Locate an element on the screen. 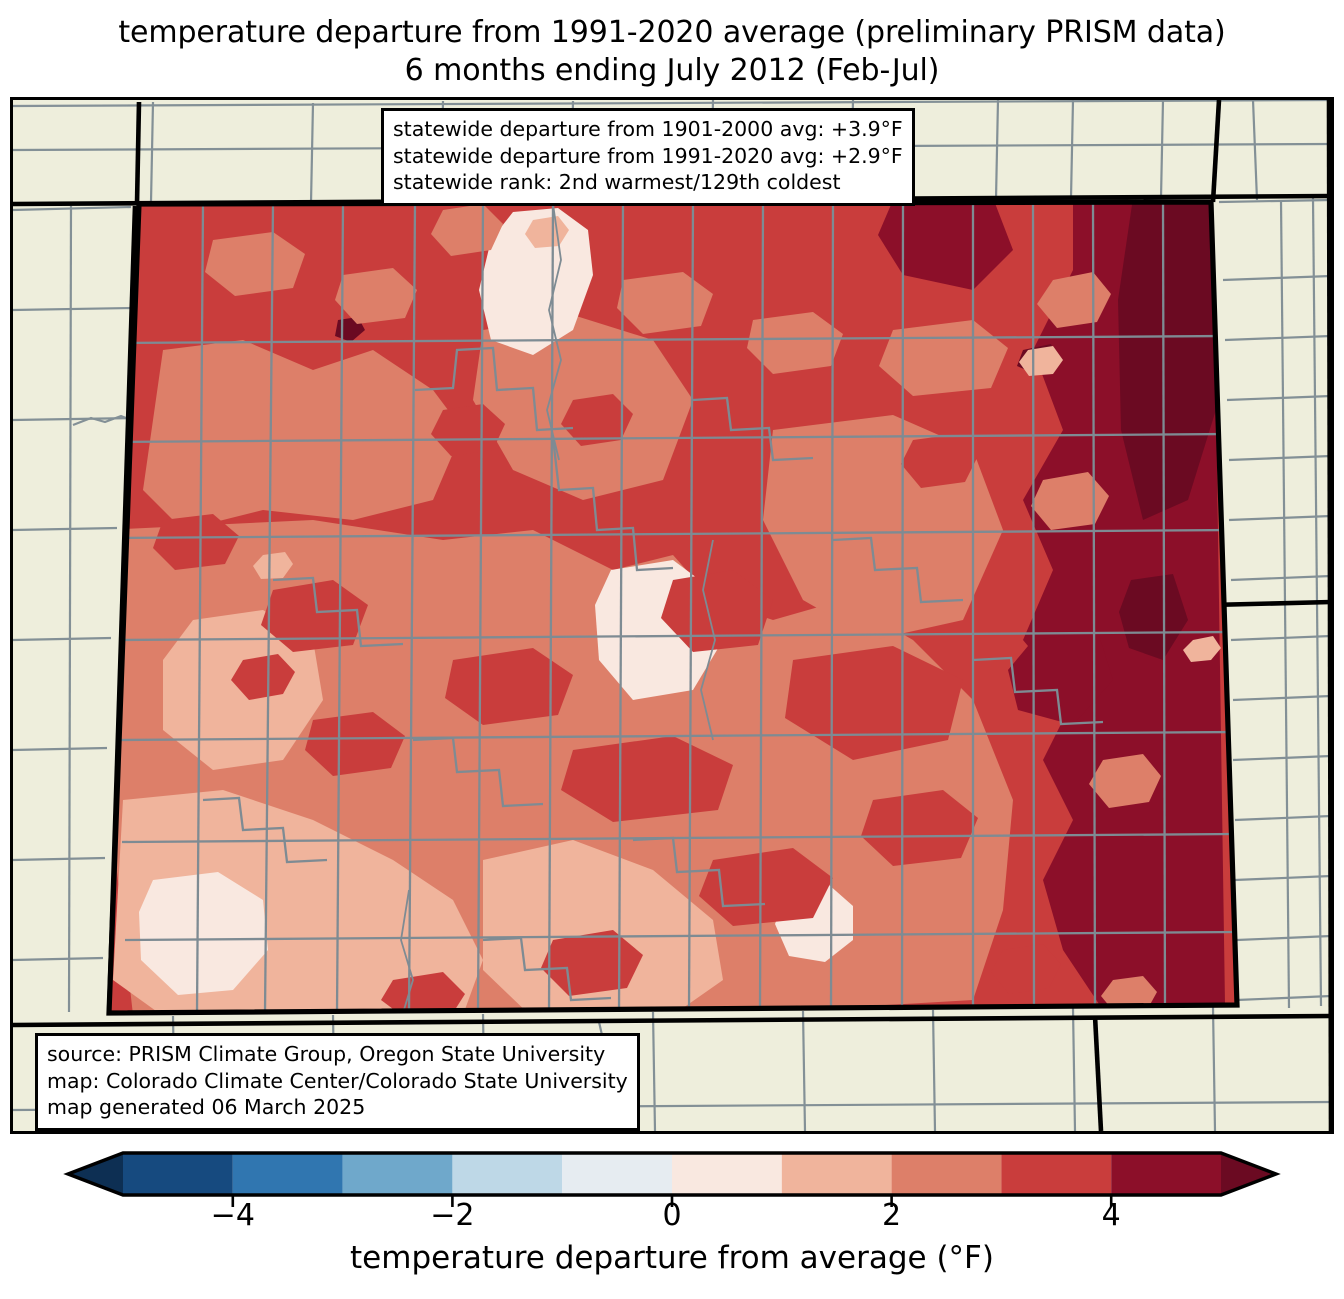 Image resolution: width=1344 pixels, height=1299 pixels. colorbar-tick-label-2: 0 is located at coordinates (672, 1215).